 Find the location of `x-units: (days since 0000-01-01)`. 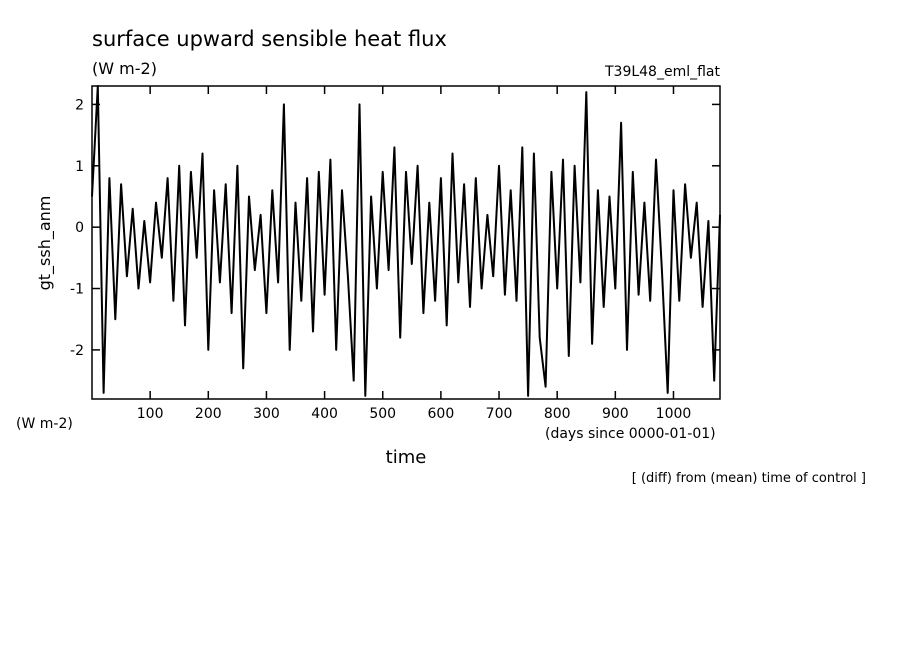

x-units: (days since 0000-01-01) is located at coordinates (630, 434).